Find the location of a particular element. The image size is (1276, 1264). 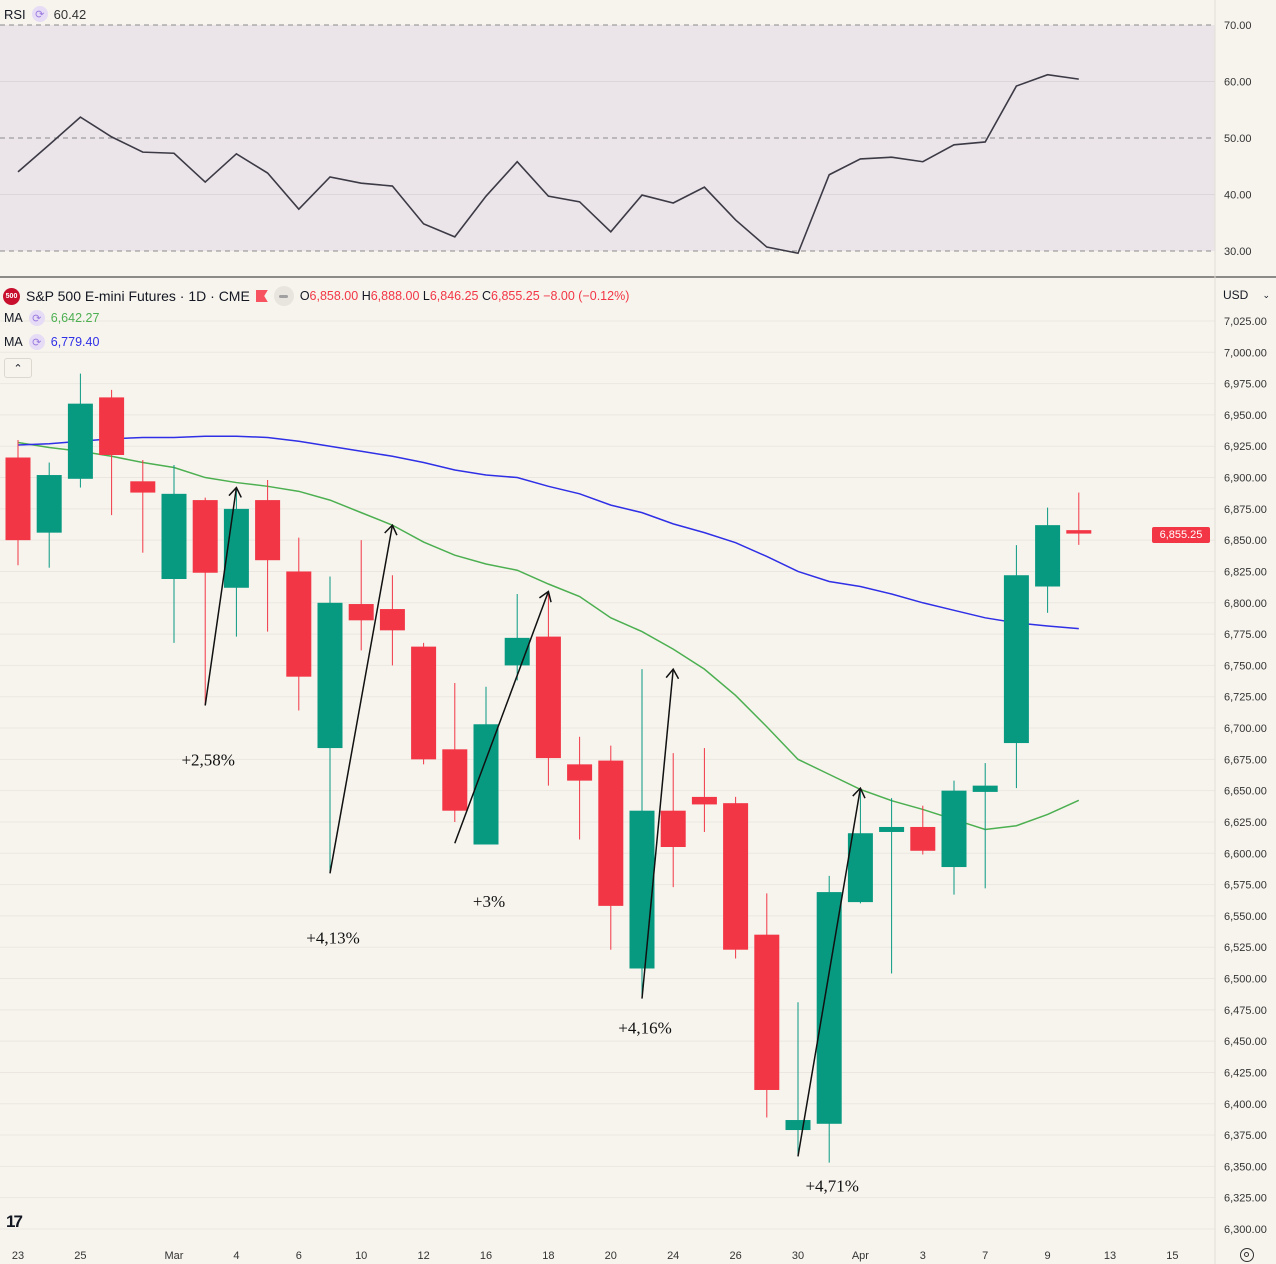

date-tick-label: 30 is located at coordinates (798, 1256).